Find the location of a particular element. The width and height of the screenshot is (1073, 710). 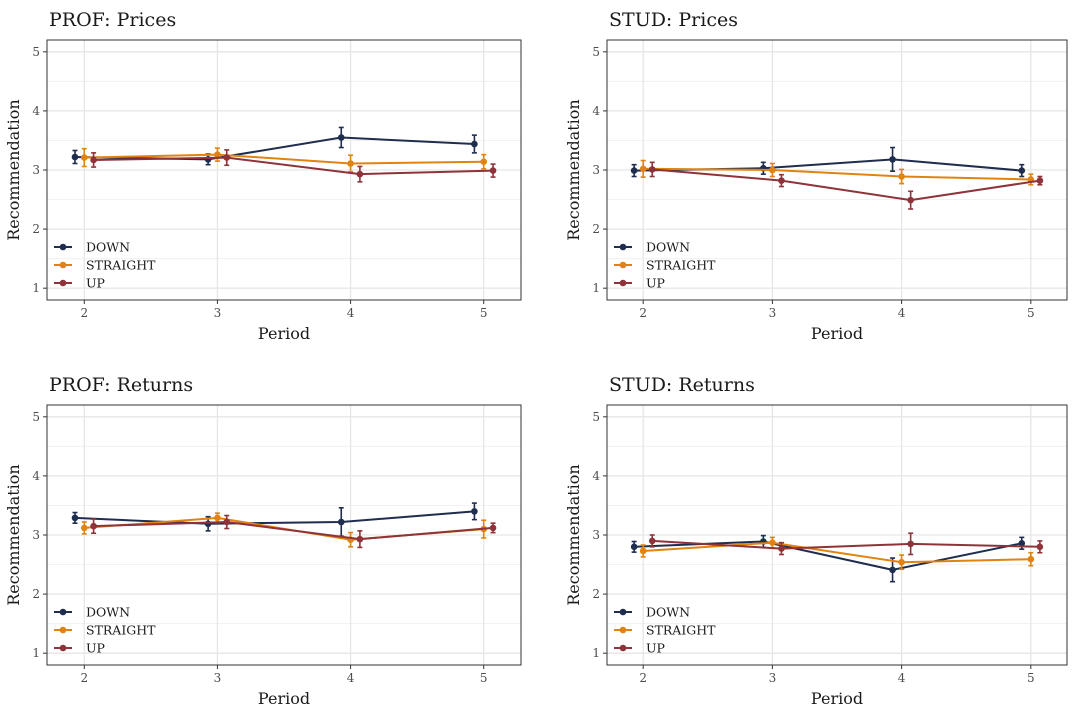

panel-title: STUD: Prices is located at coordinates (673, 20).